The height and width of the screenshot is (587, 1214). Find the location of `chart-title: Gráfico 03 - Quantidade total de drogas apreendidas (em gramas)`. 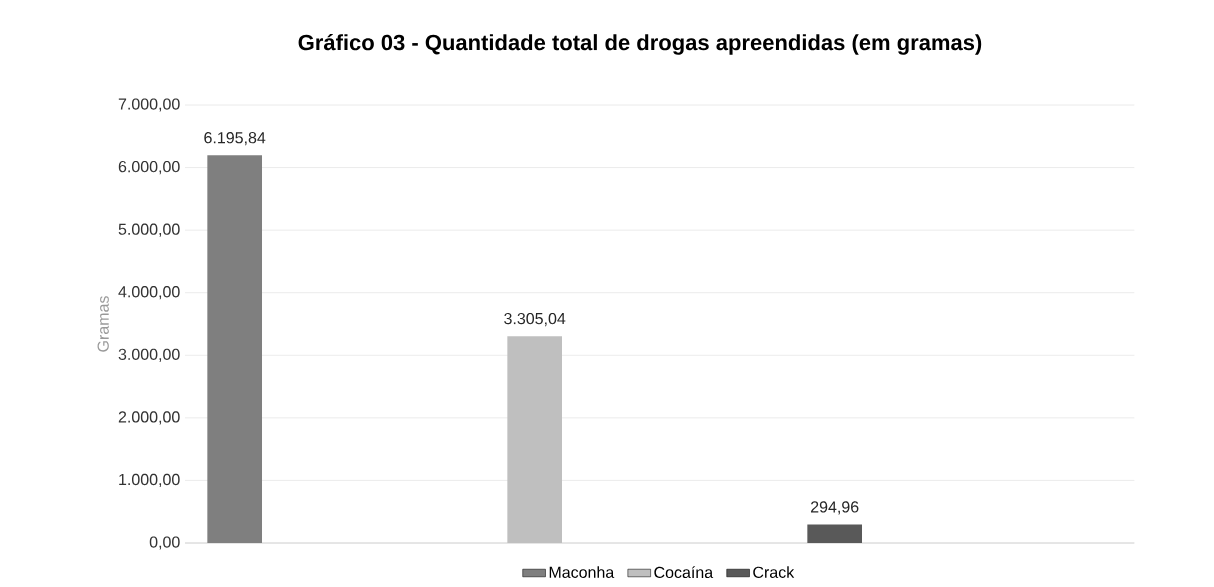

chart-title: Gráfico 03 - Quantidade total de drogas apreendidas (em gramas) is located at coordinates (640, 44).